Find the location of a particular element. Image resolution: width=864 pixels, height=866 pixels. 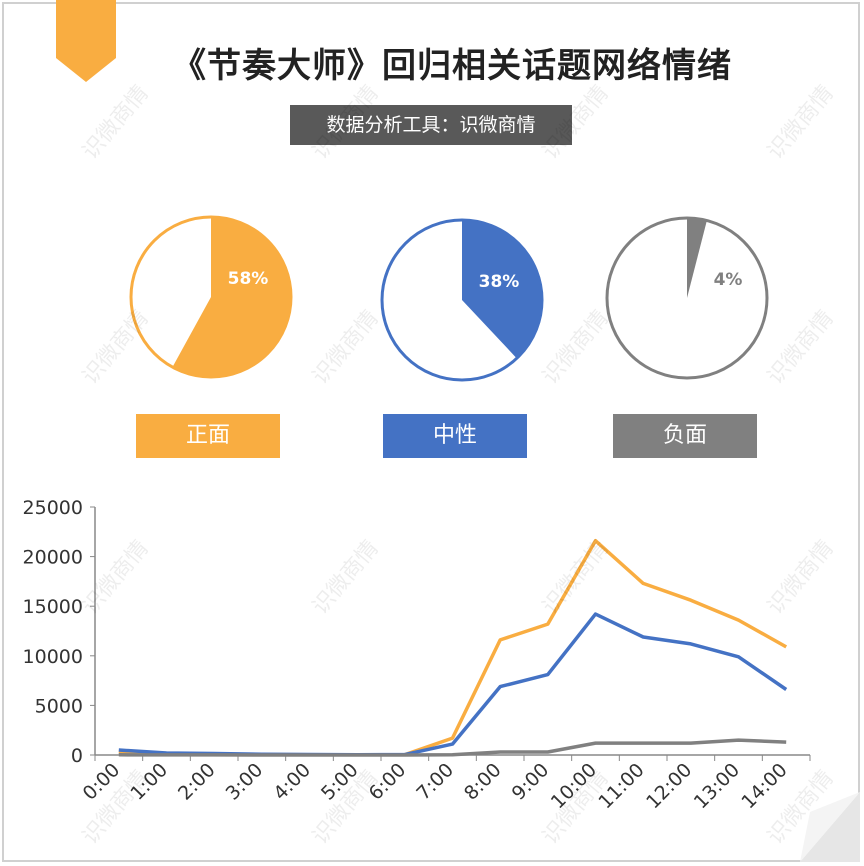

pie-neutral: 38% is located at coordinates (462, 300).